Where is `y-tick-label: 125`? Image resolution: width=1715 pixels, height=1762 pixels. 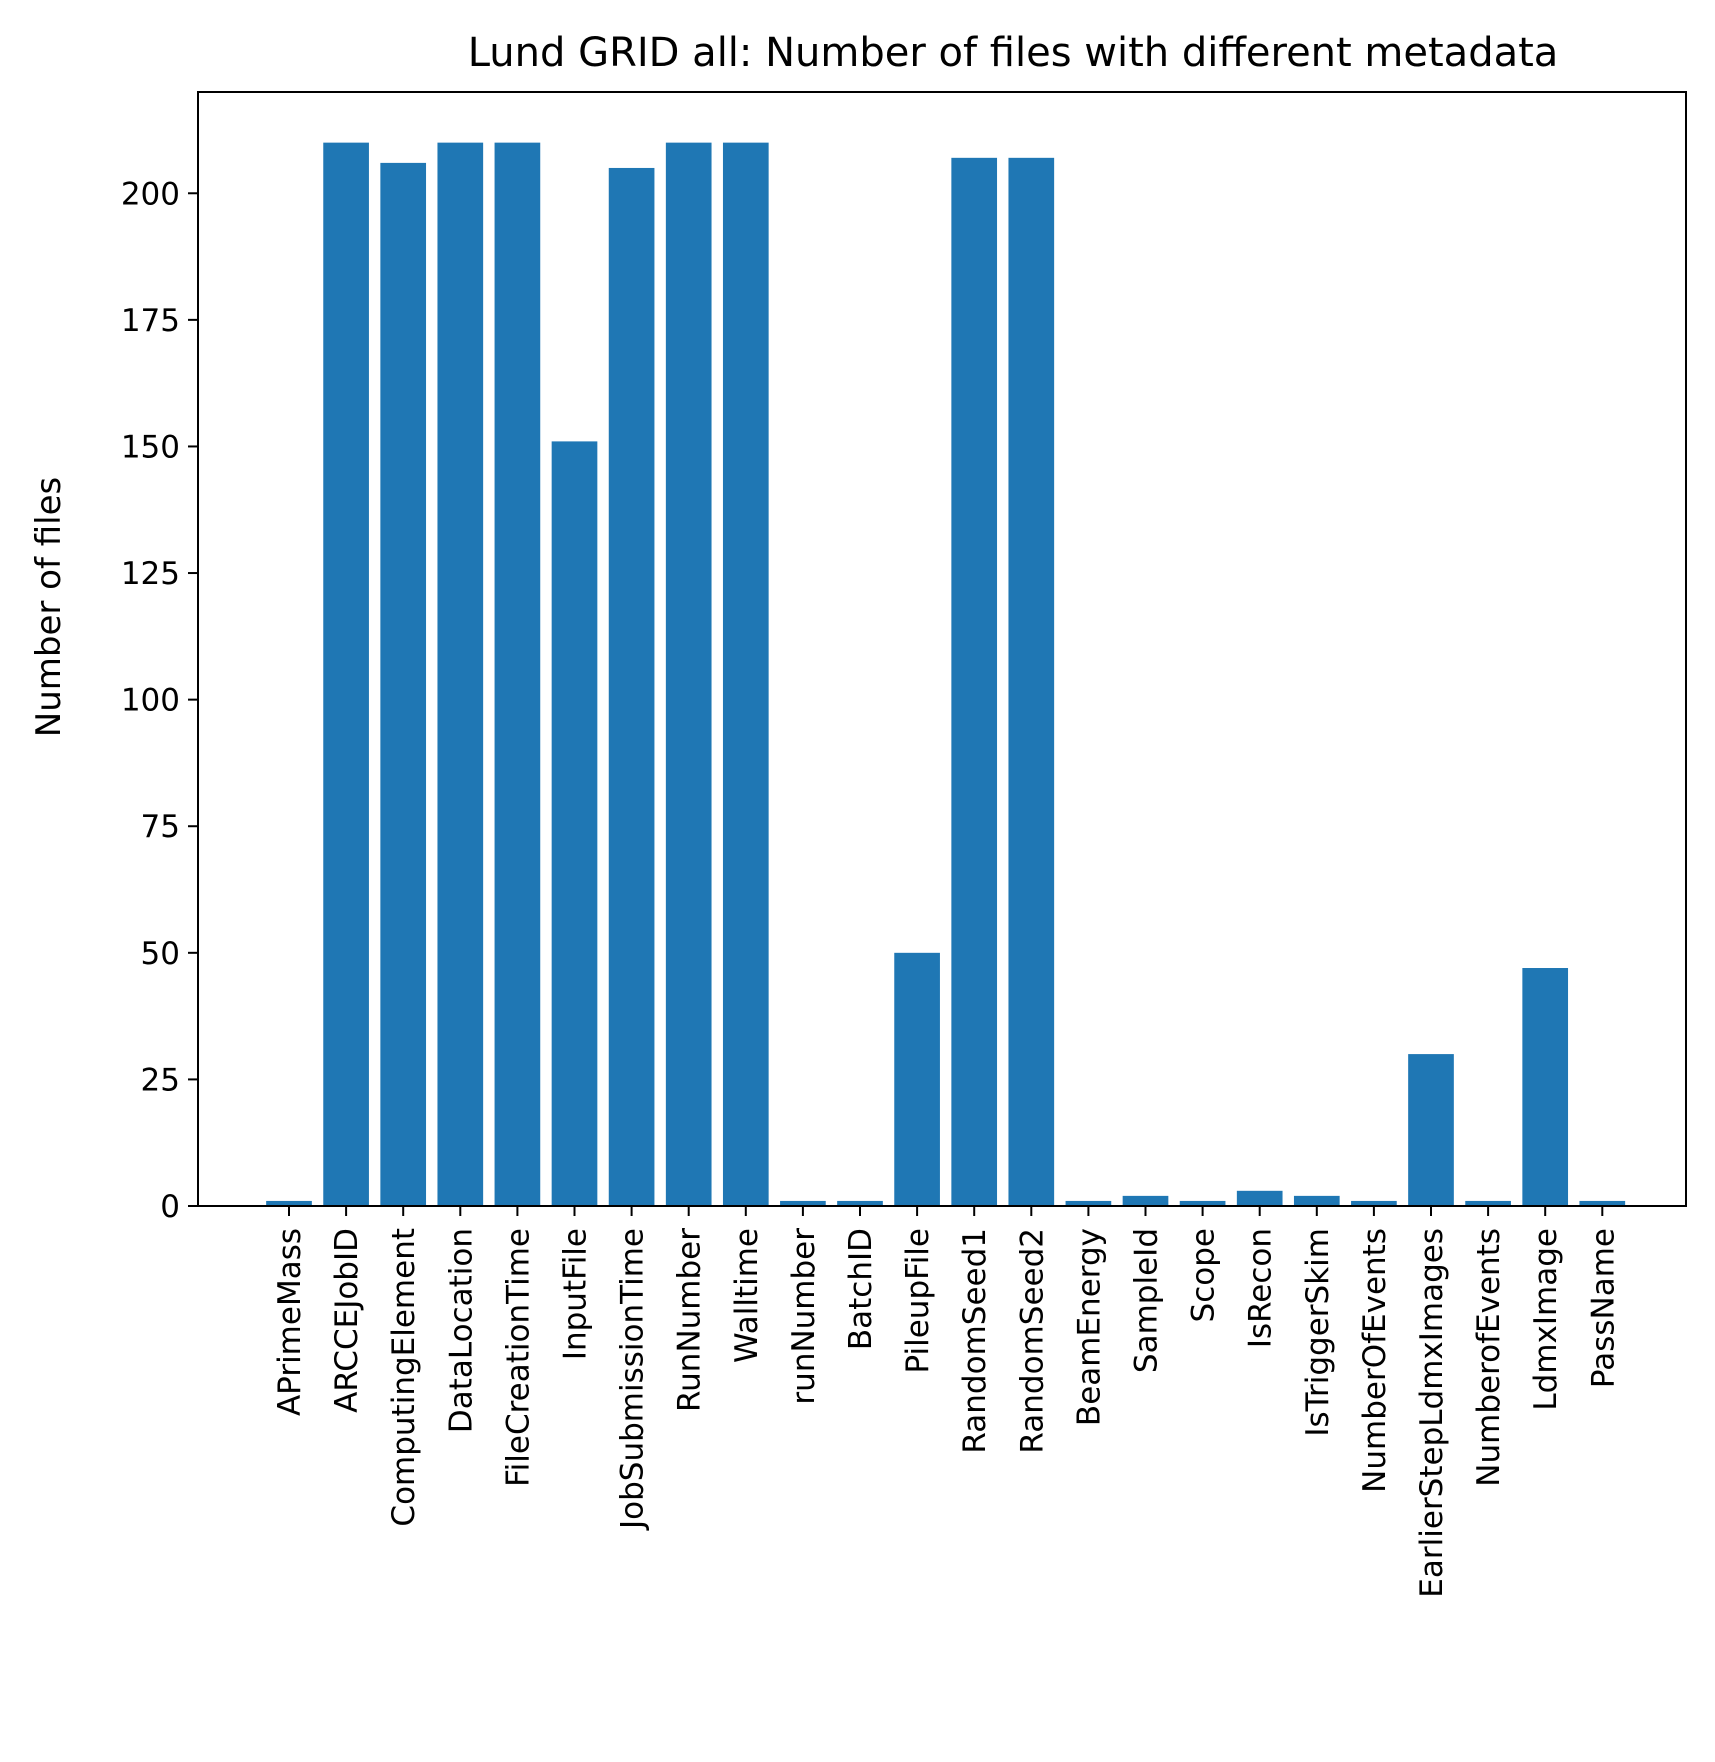 y-tick-label: 125 is located at coordinates (150, 574).